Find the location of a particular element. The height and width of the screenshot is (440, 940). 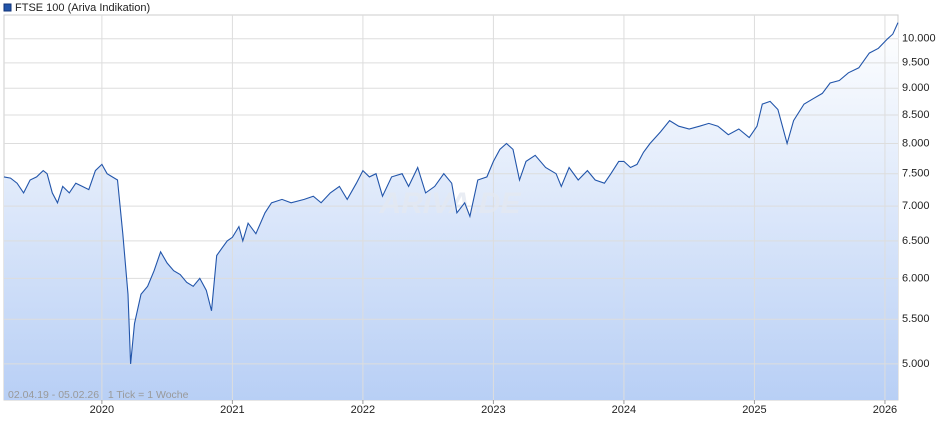

y-tick-label: 8.500 is located at coordinates (916, 115).